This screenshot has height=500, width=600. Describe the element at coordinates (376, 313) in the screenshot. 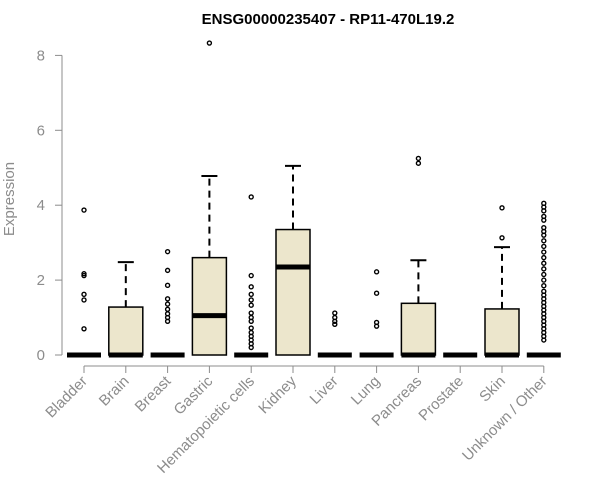

I see `box-lung` at that location.